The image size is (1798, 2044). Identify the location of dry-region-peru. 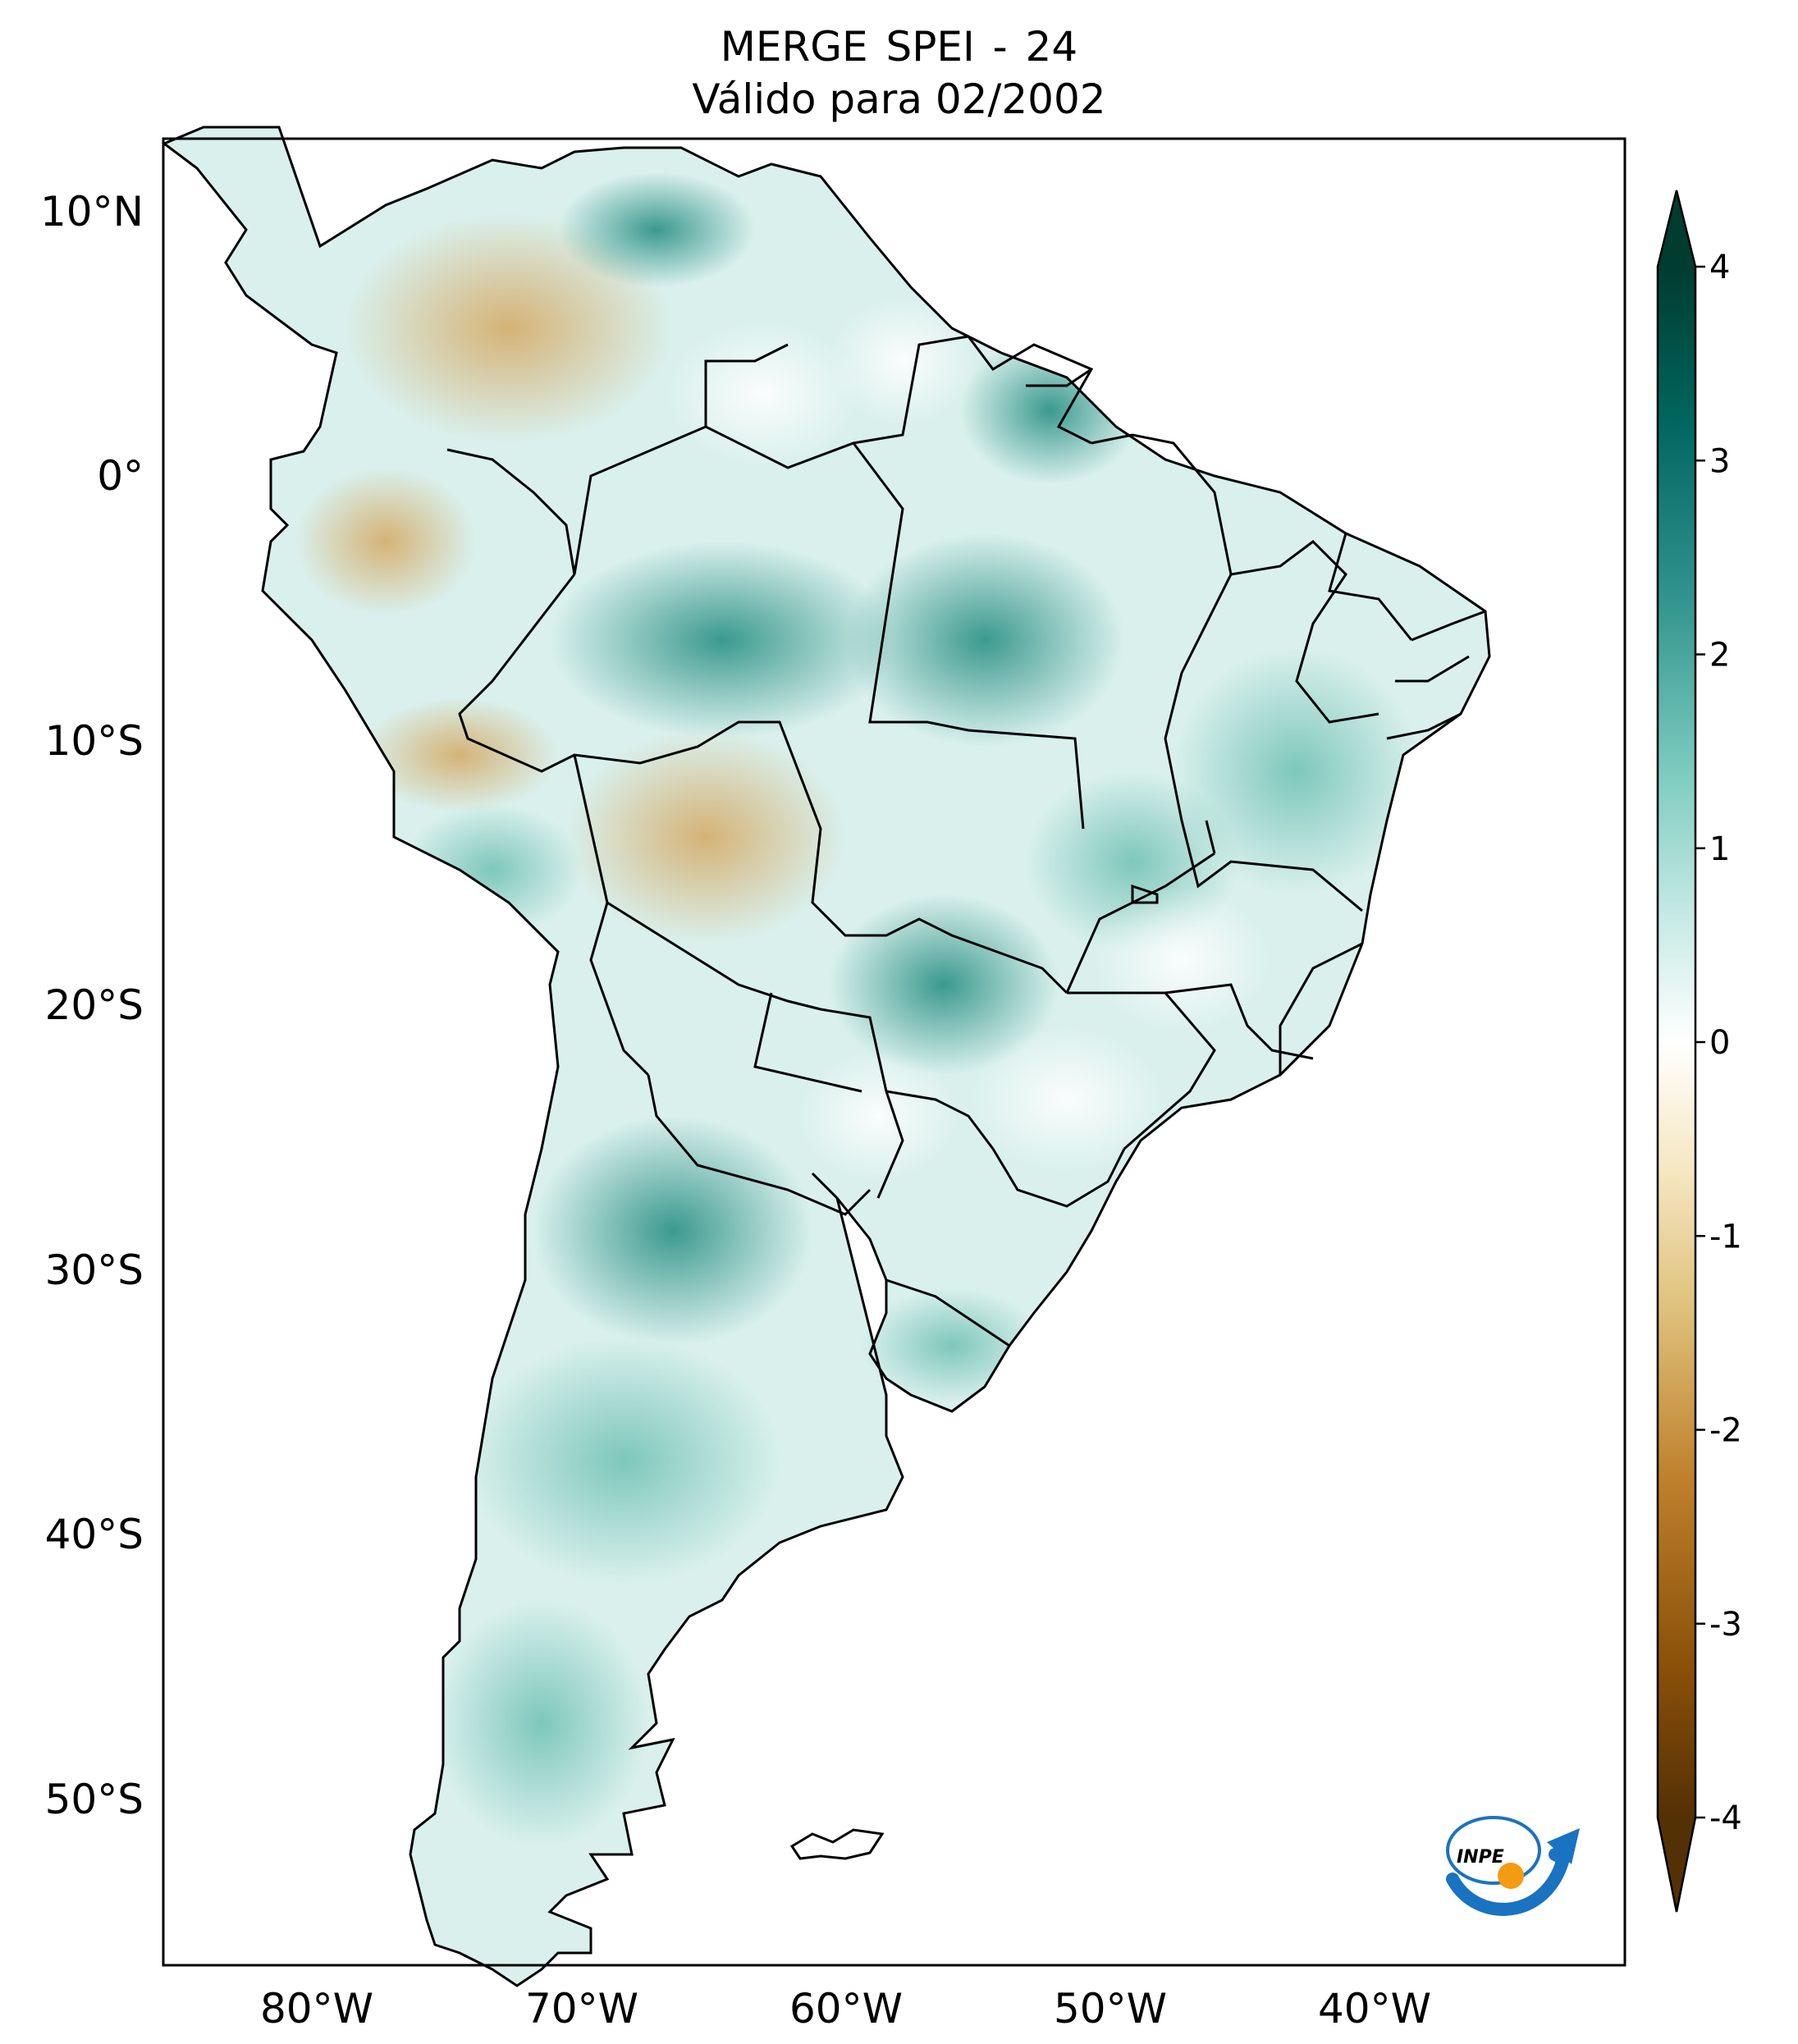
(459, 754).